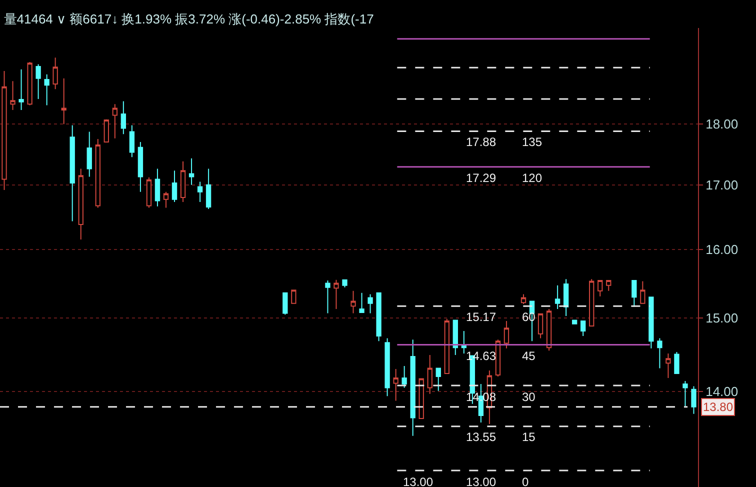  I want to click on y-tick-label: 14.00, so click(722, 392).